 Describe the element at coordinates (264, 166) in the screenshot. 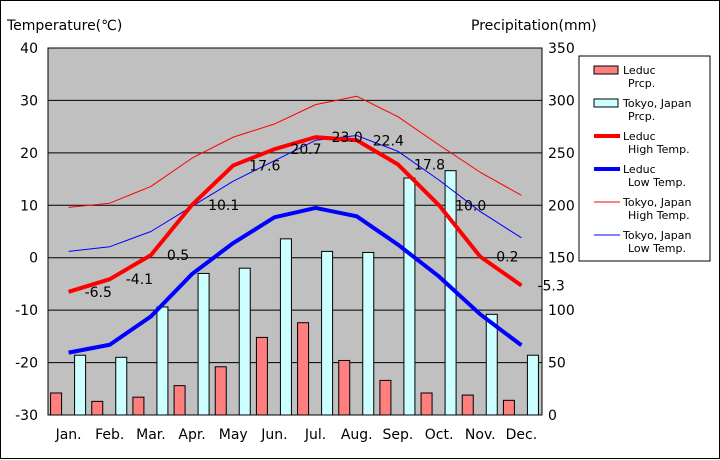

I see `data-label: 17.6` at that location.